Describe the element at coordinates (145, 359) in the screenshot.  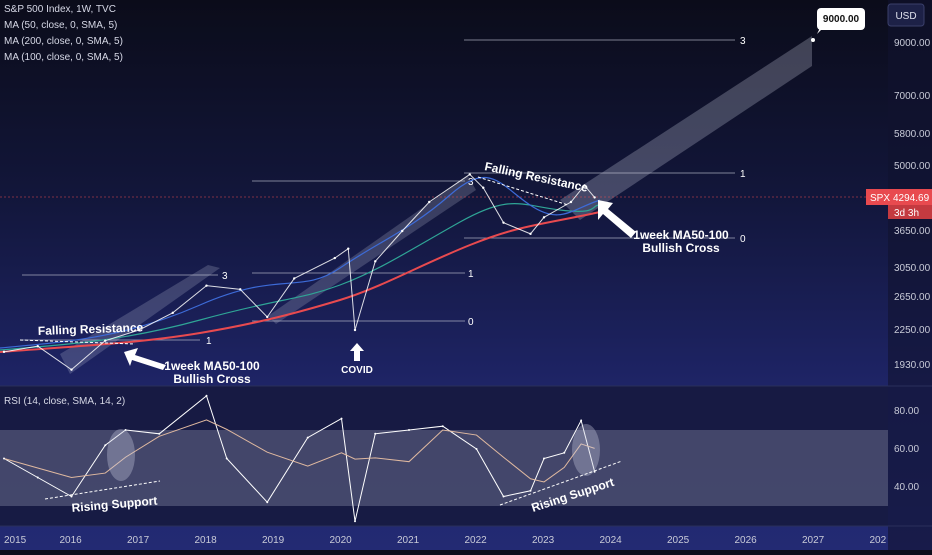
I see `arrow-left-icon` at that location.